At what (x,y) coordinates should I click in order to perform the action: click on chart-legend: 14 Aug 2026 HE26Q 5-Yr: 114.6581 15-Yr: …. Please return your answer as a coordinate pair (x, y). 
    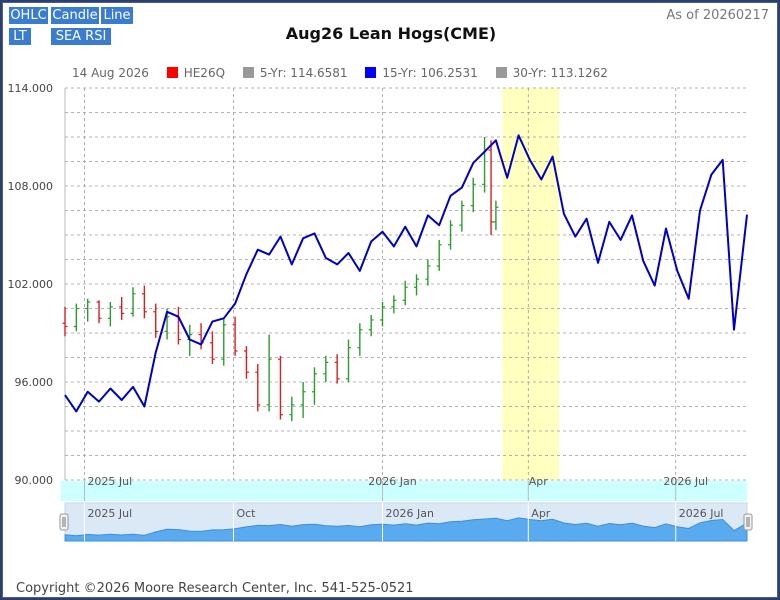
    Looking at the image, I should click on (347, 72).